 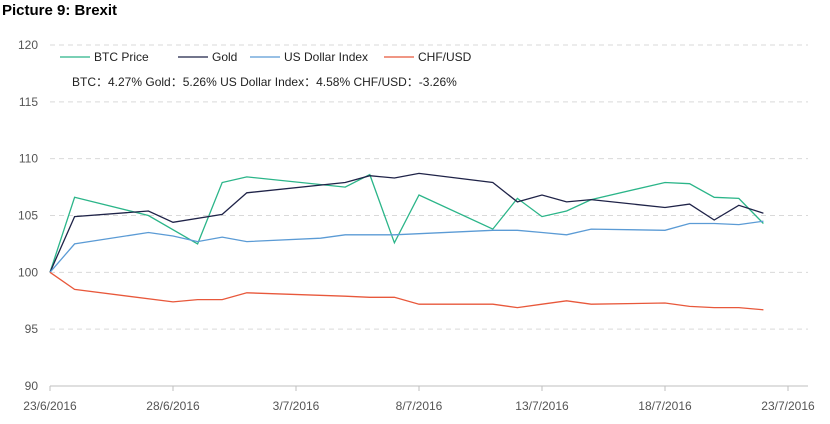 What do you see at coordinates (60, 10) in the screenshot?
I see `figure-title: Picture 9: Brexit` at bounding box center [60, 10].